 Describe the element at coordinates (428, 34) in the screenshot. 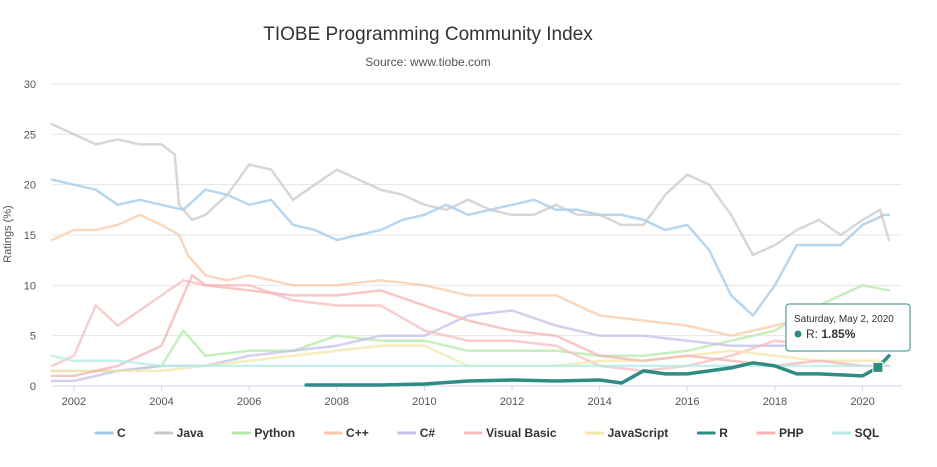

I see `chart-title: TIOBE Programming Community Index` at that location.